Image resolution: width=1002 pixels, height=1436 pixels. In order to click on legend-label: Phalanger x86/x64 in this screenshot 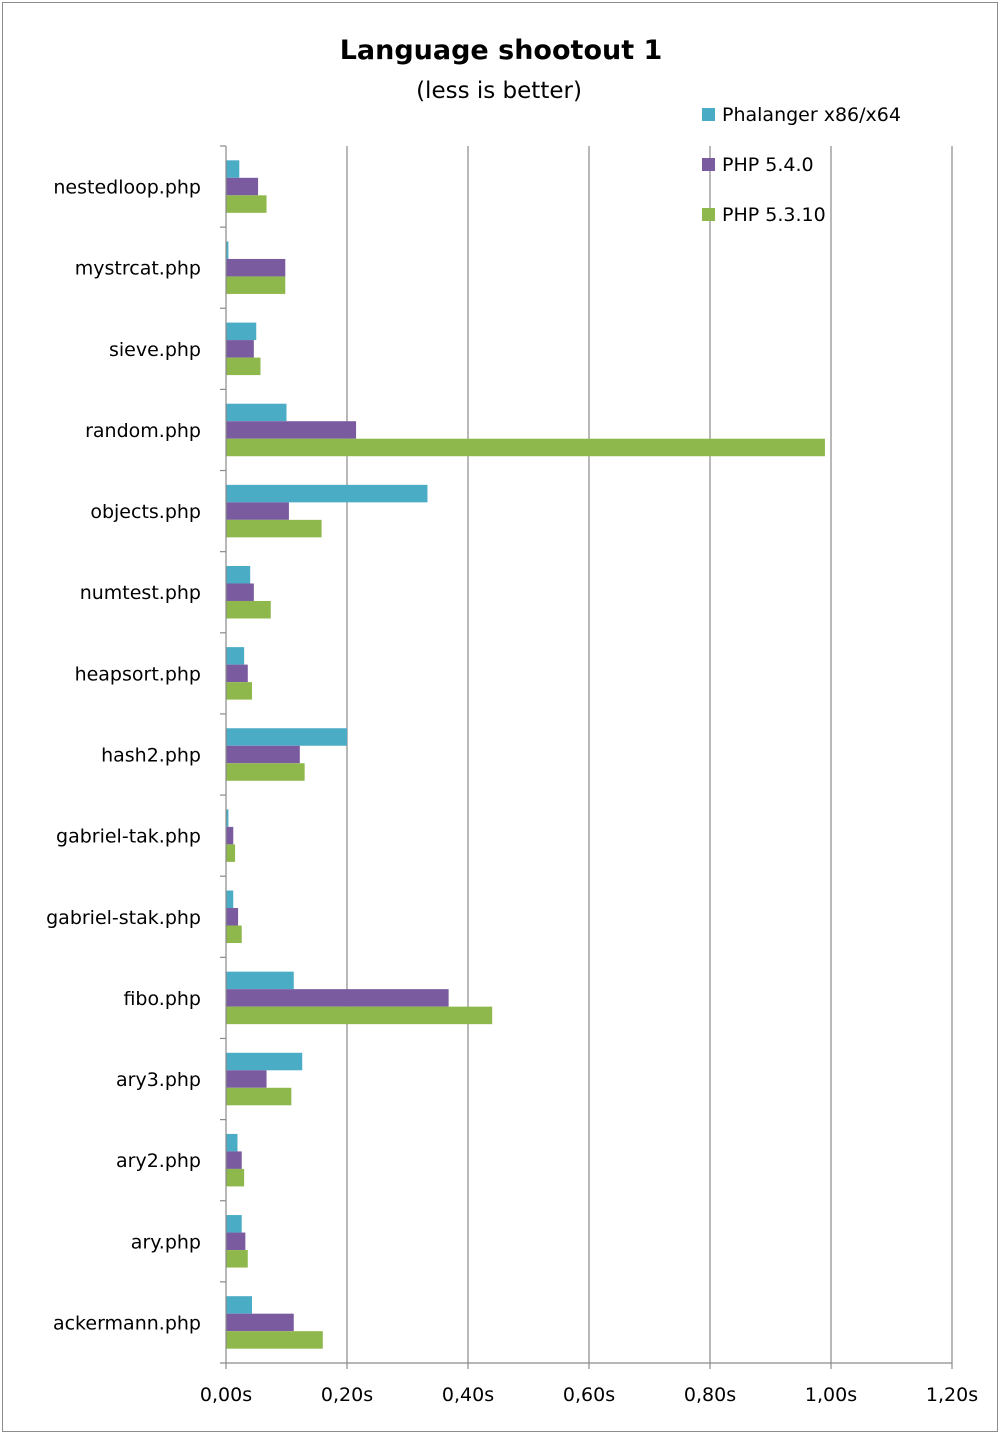, I will do `click(811, 115)`.